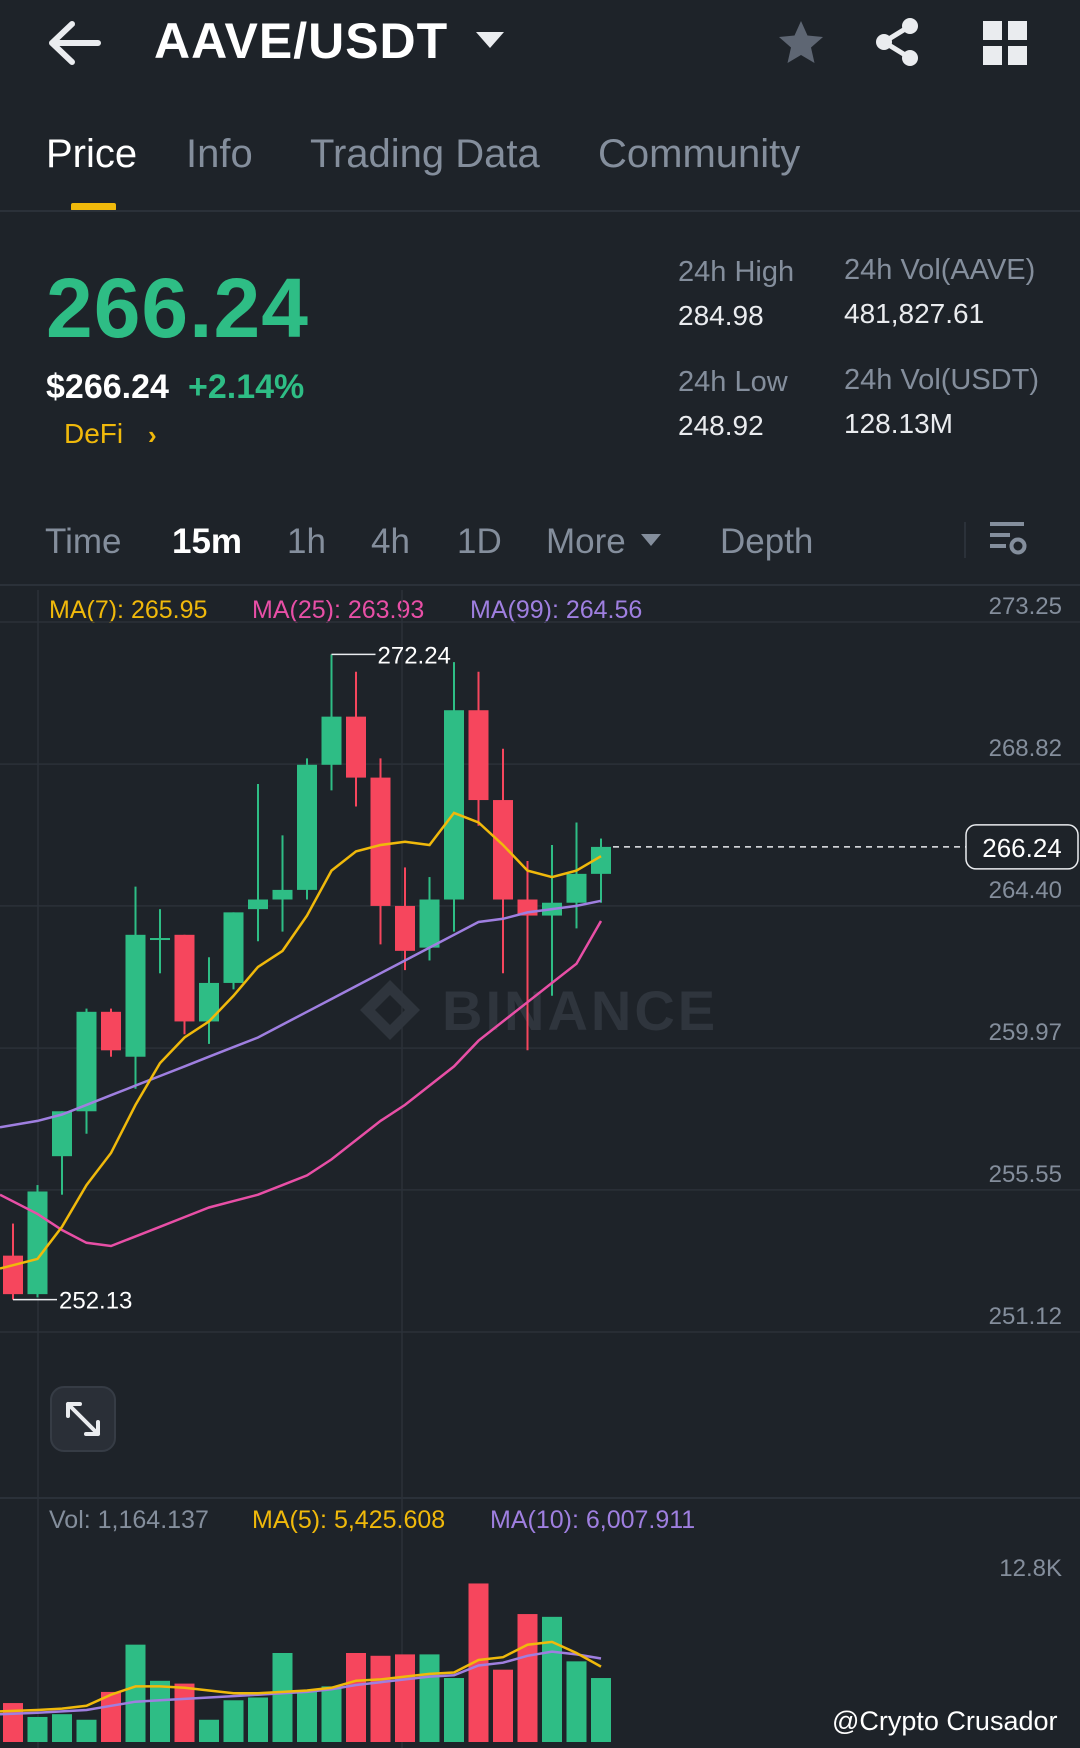  I want to click on last-price-tag, so click(1022, 847).